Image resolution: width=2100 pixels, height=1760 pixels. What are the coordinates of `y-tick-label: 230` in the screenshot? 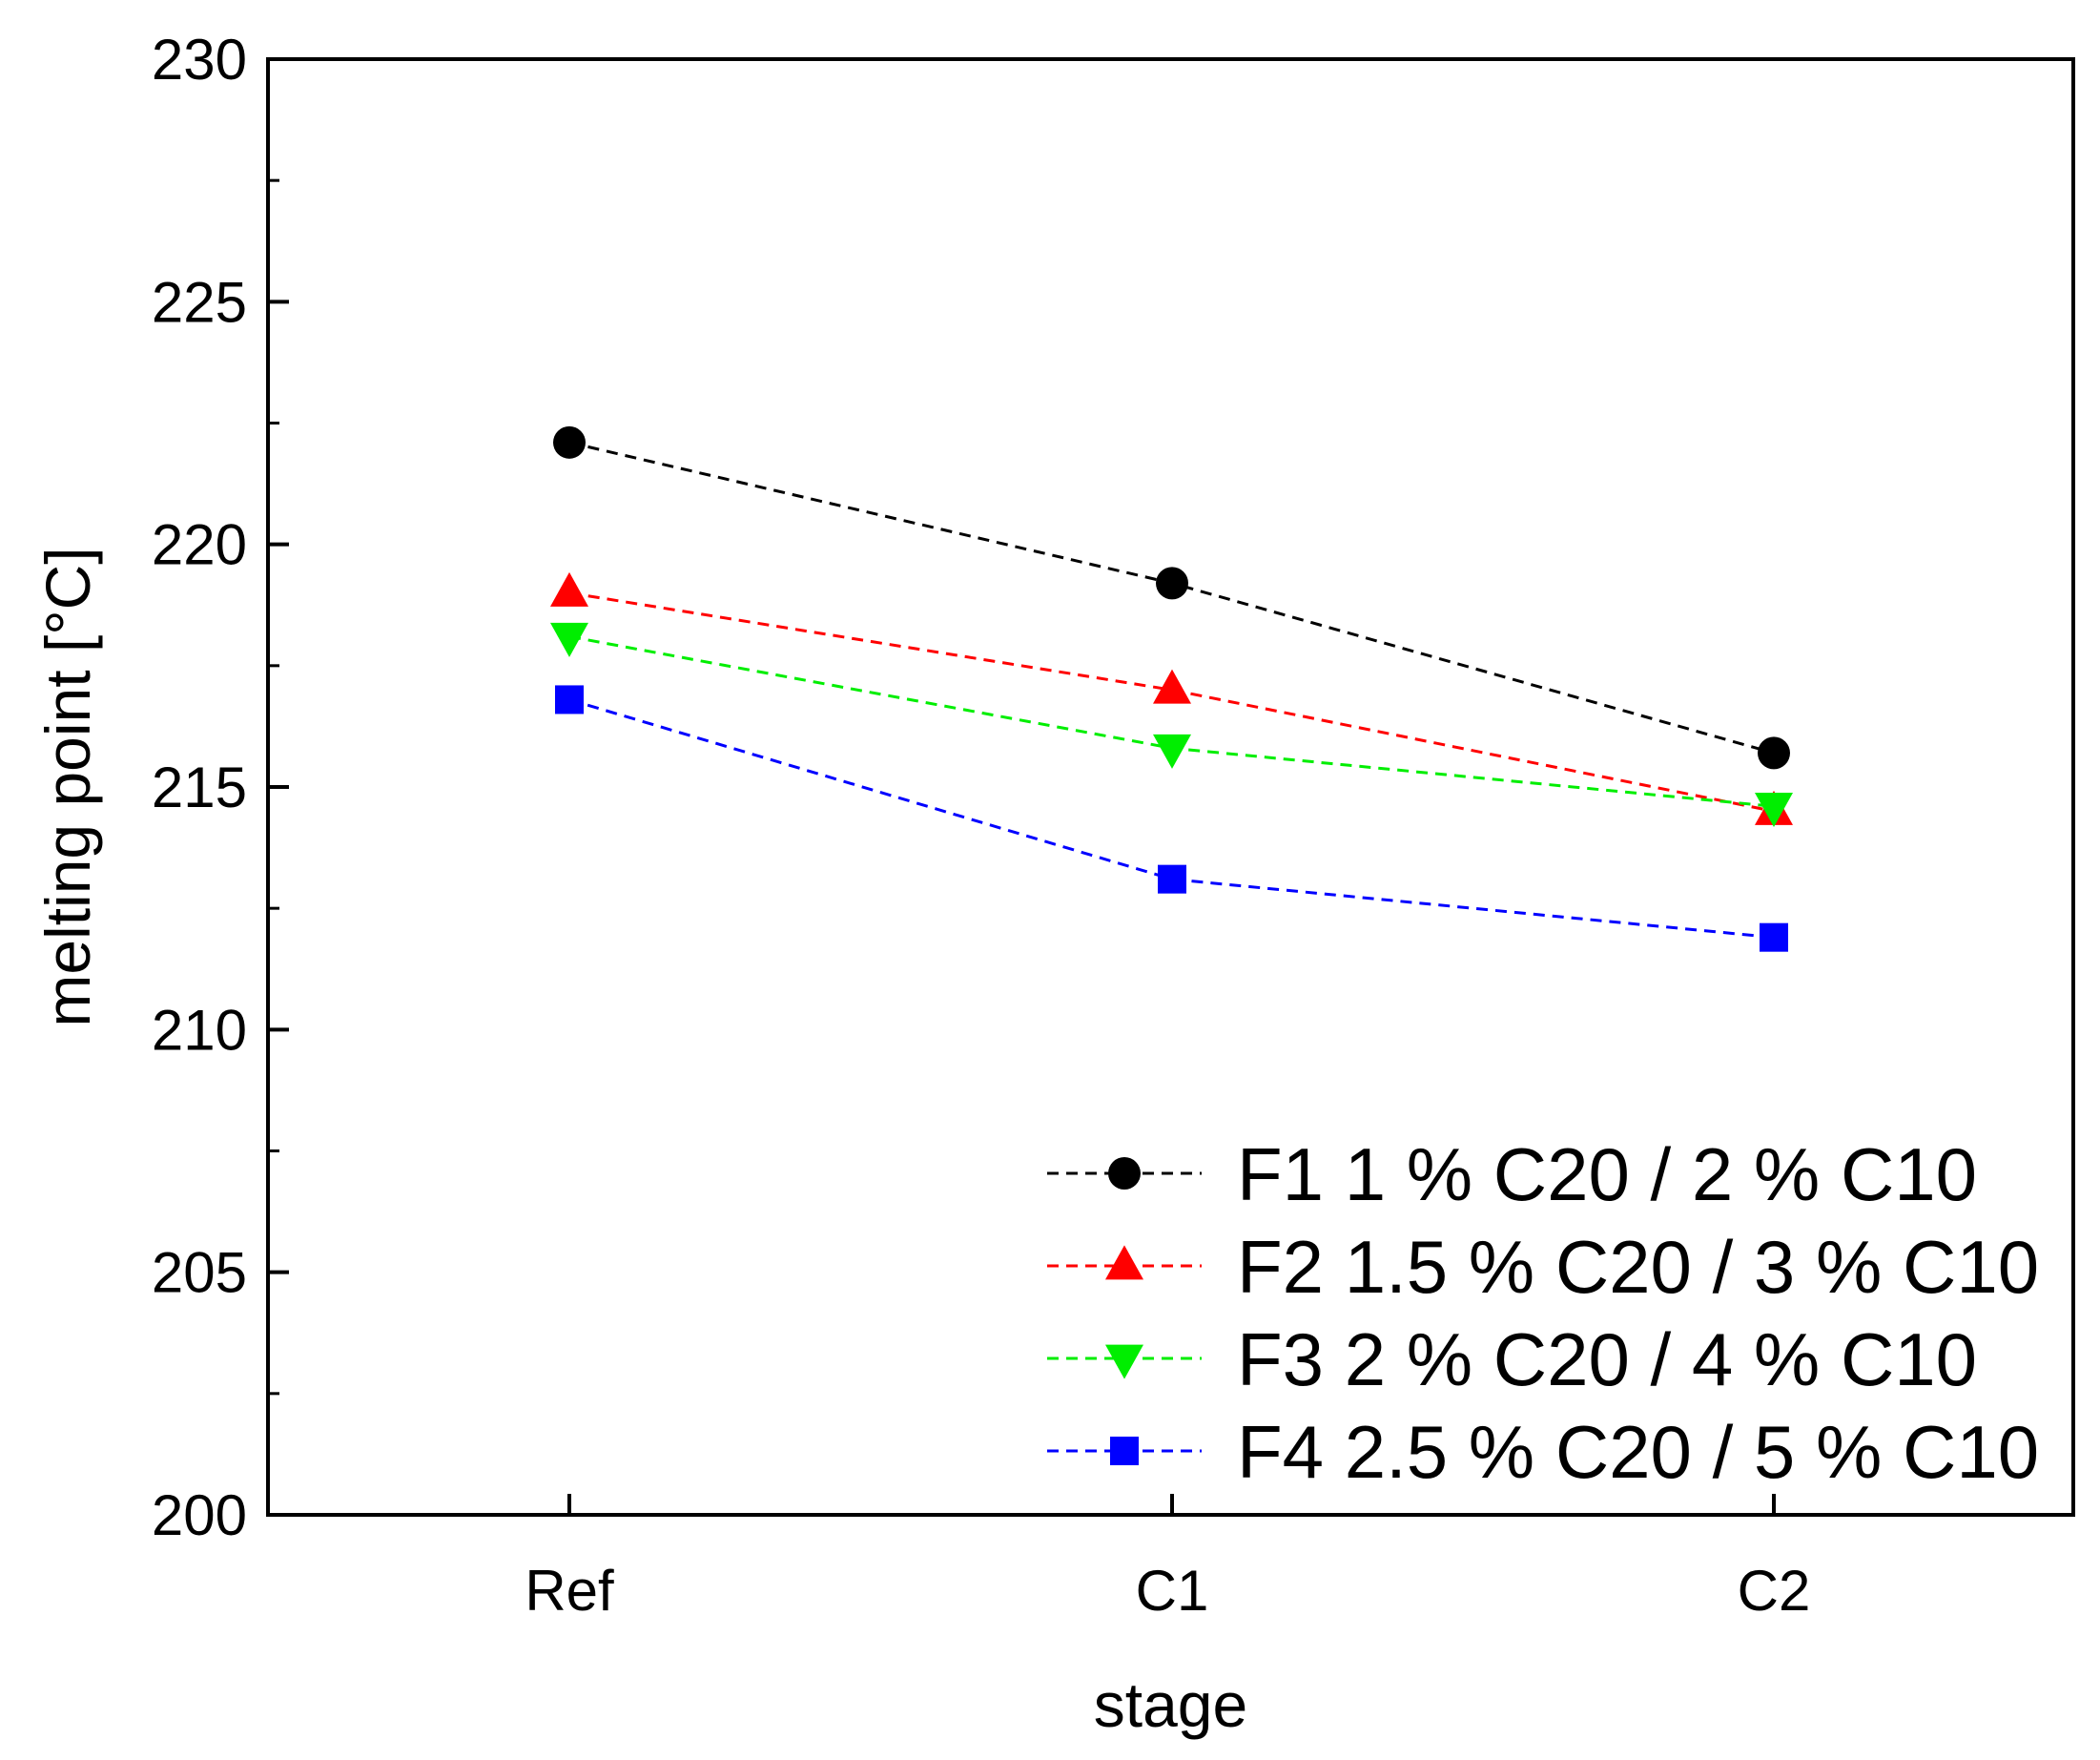 It's located at (199, 60).